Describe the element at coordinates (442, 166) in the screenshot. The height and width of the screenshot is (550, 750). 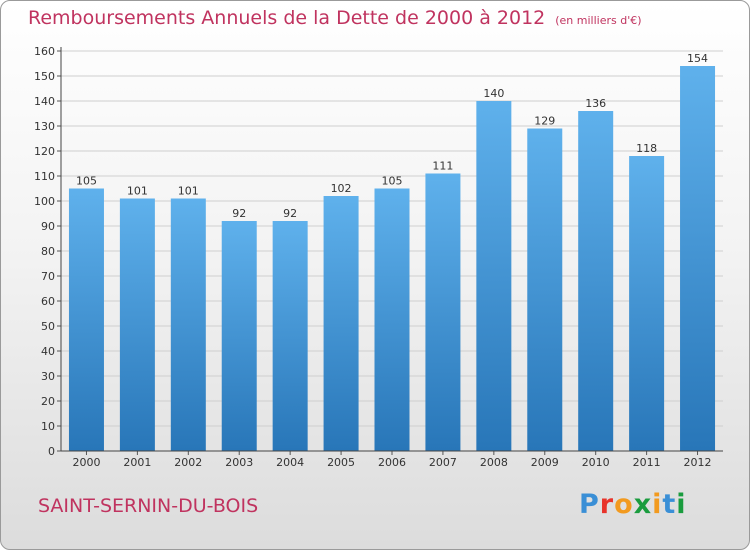
I see `value-label: 111` at that location.